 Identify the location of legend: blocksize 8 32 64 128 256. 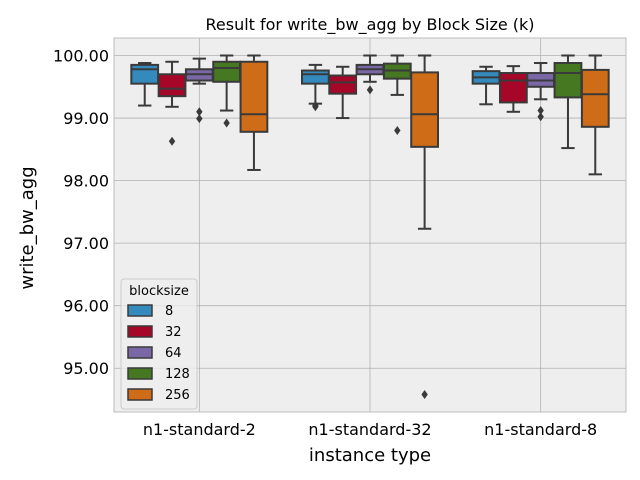
(159, 344).